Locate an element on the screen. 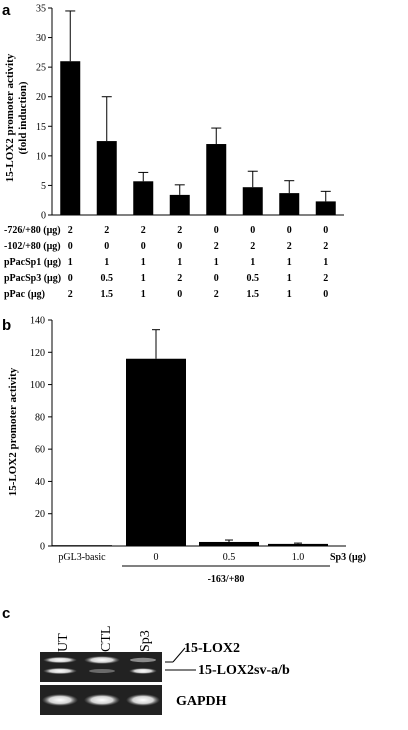  panel-b-group-label: -163/+80 is located at coordinates (226, 579).